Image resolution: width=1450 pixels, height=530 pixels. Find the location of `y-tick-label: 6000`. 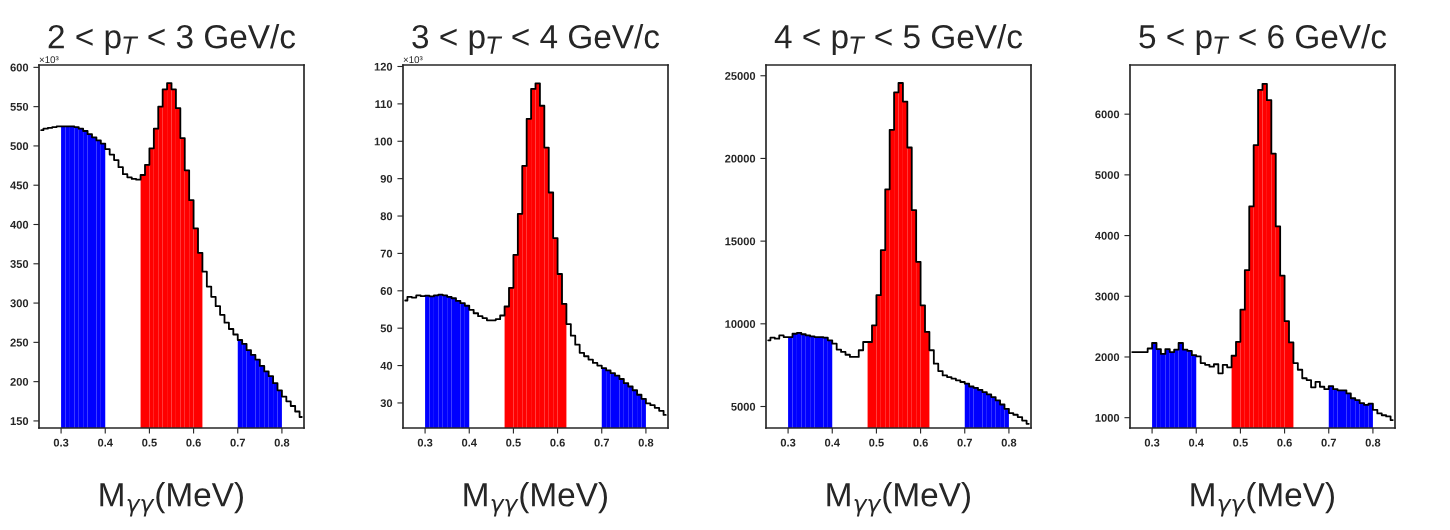

y-tick-label: 6000 is located at coordinates (1107, 114).